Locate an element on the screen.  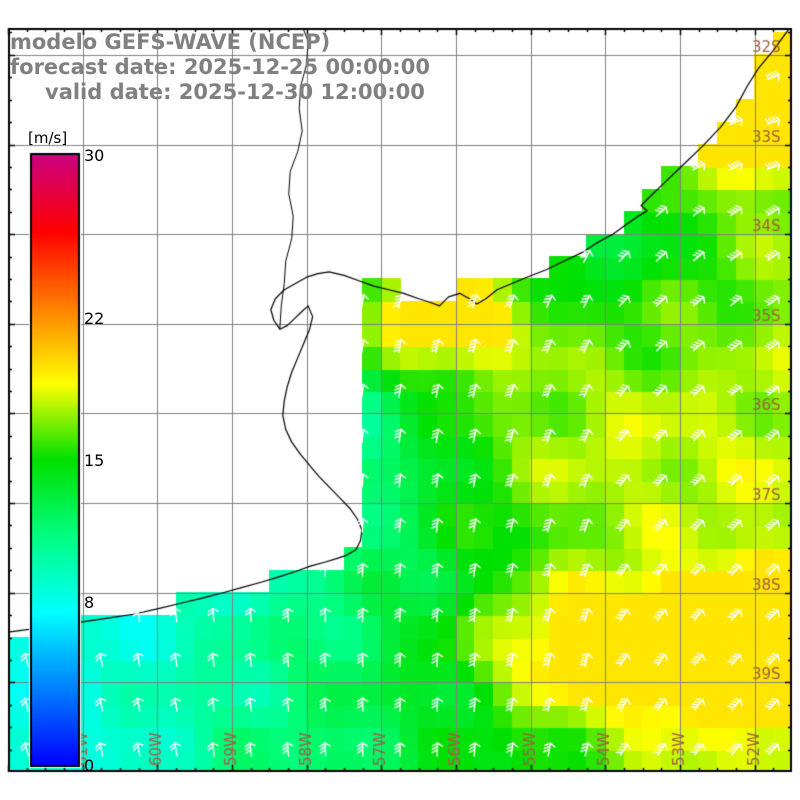
colorbar-tick-0: 0 is located at coordinates (89, 765).